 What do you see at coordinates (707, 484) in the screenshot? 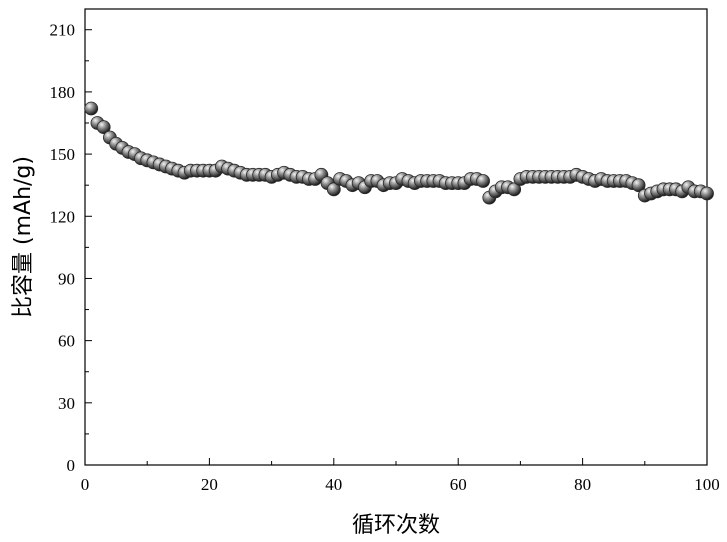
I see `x-tick-label: 100` at bounding box center [707, 484].